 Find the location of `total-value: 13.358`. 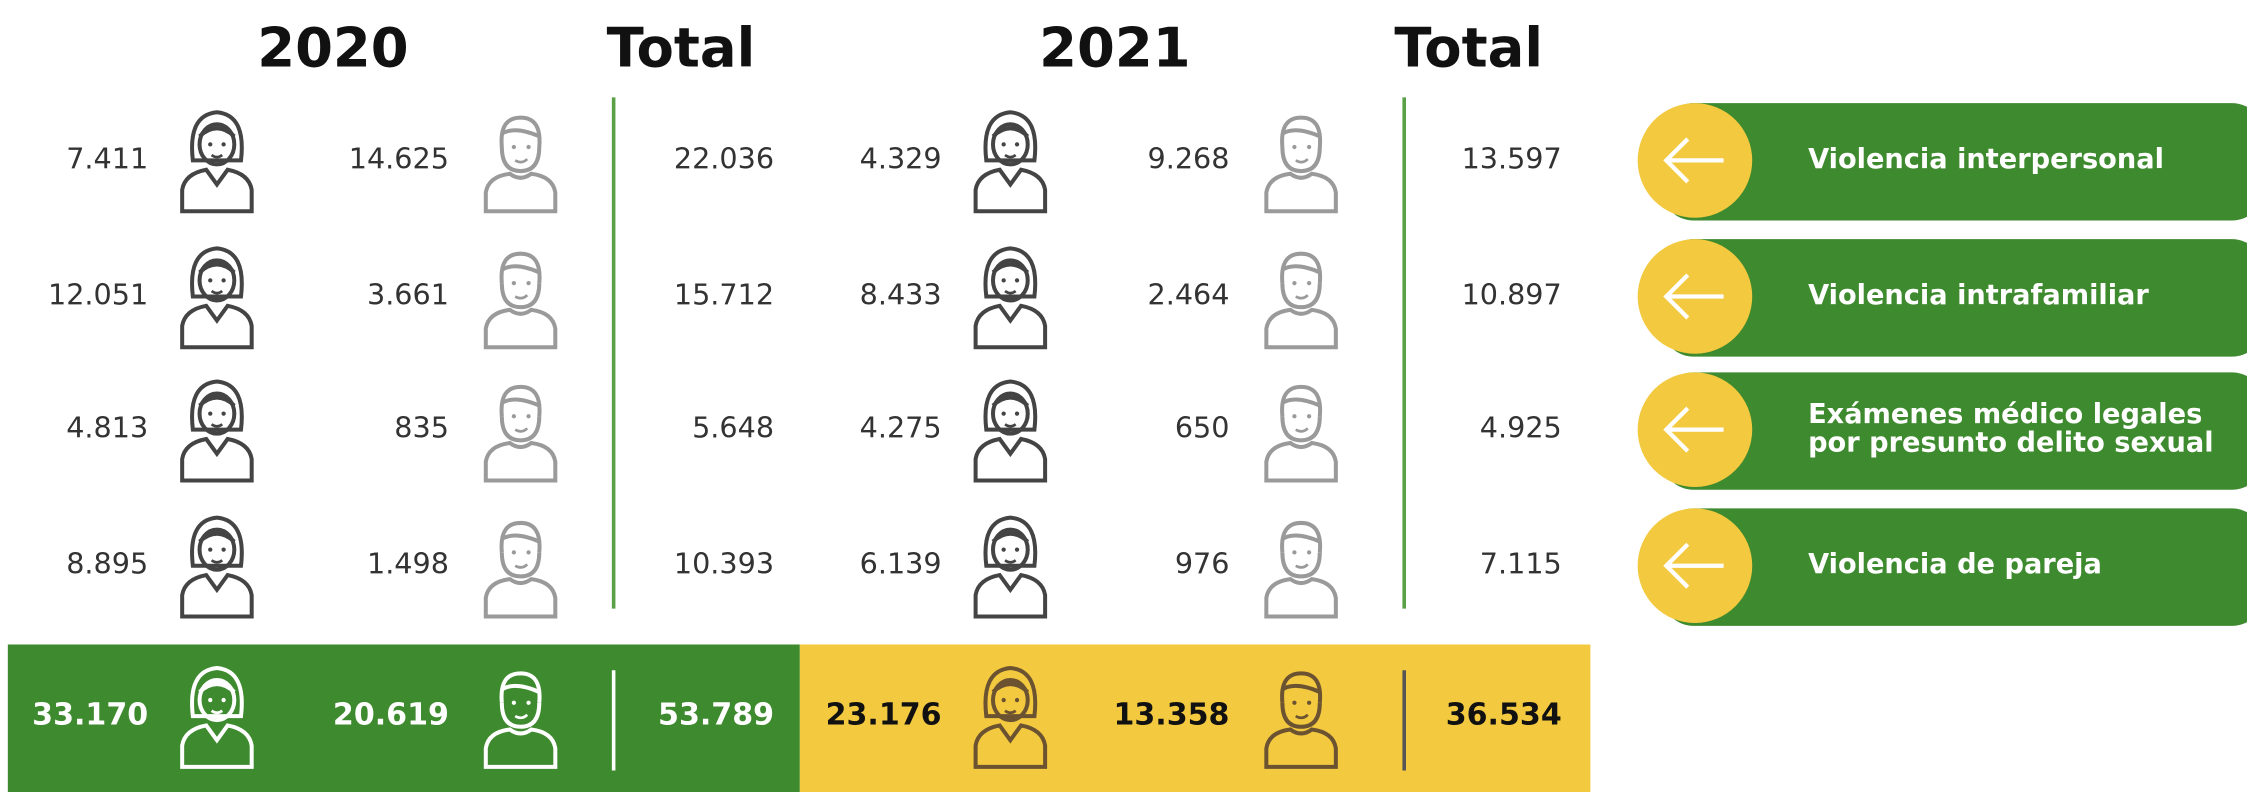

total-value: 13.358 is located at coordinates (1171, 715).